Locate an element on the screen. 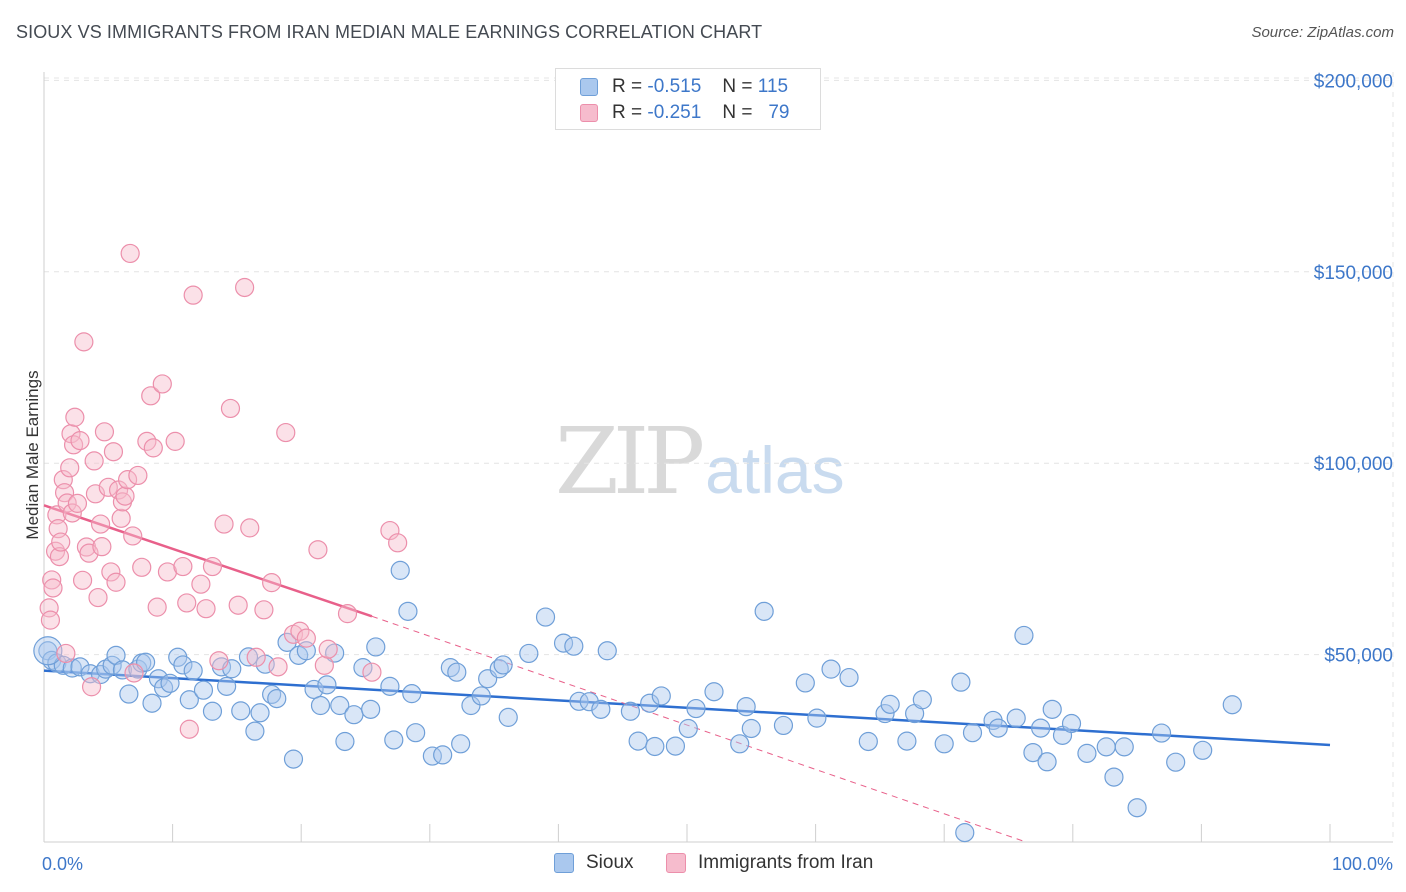 Image resolution: width=1406 pixels, height=892 pixels. r-value: -0.251 is located at coordinates (674, 112).